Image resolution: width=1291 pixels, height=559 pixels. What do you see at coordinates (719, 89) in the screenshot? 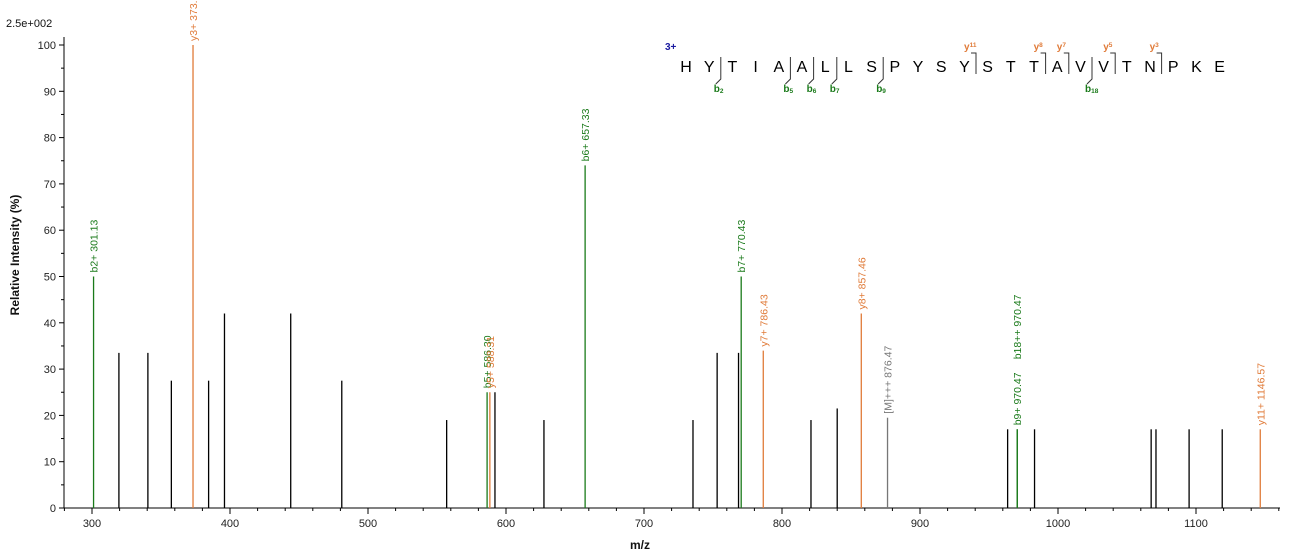
I see `b-ion-label: b2` at bounding box center [719, 89].